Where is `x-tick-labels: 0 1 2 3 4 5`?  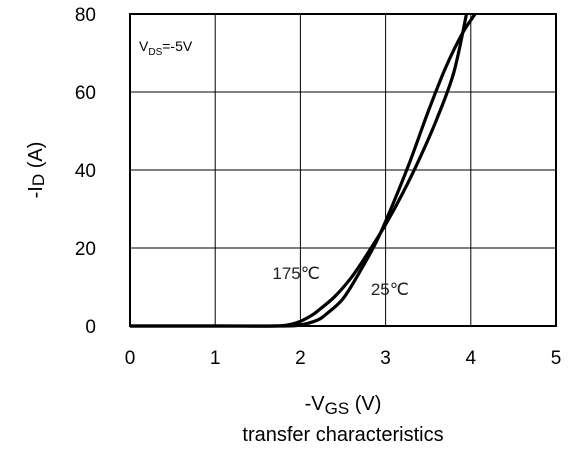 x-tick-labels: 0 1 2 3 4 5 is located at coordinates (343, 358).